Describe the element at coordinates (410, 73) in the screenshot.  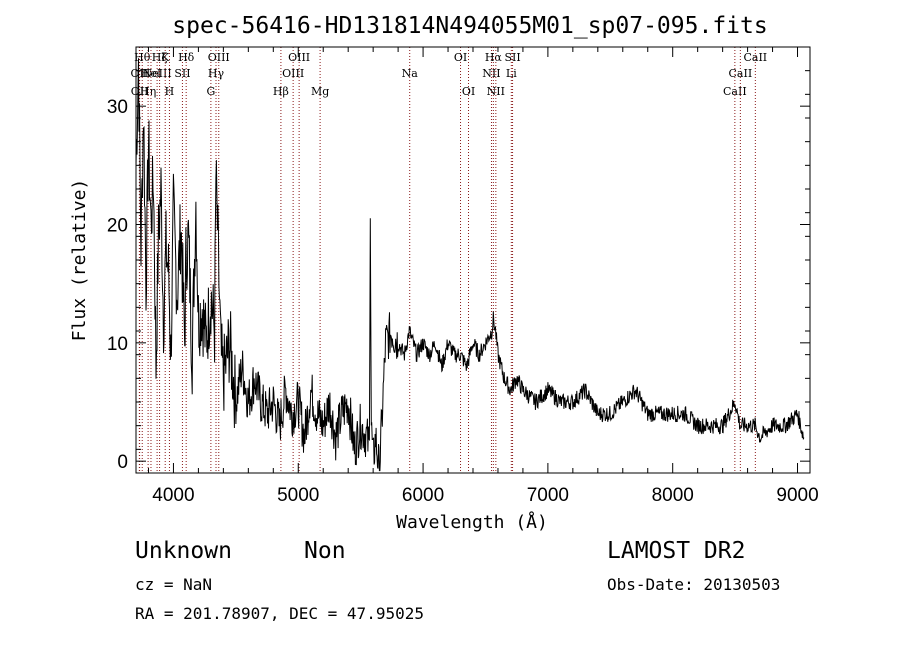
I see `line-marker-label: Na` at that location.